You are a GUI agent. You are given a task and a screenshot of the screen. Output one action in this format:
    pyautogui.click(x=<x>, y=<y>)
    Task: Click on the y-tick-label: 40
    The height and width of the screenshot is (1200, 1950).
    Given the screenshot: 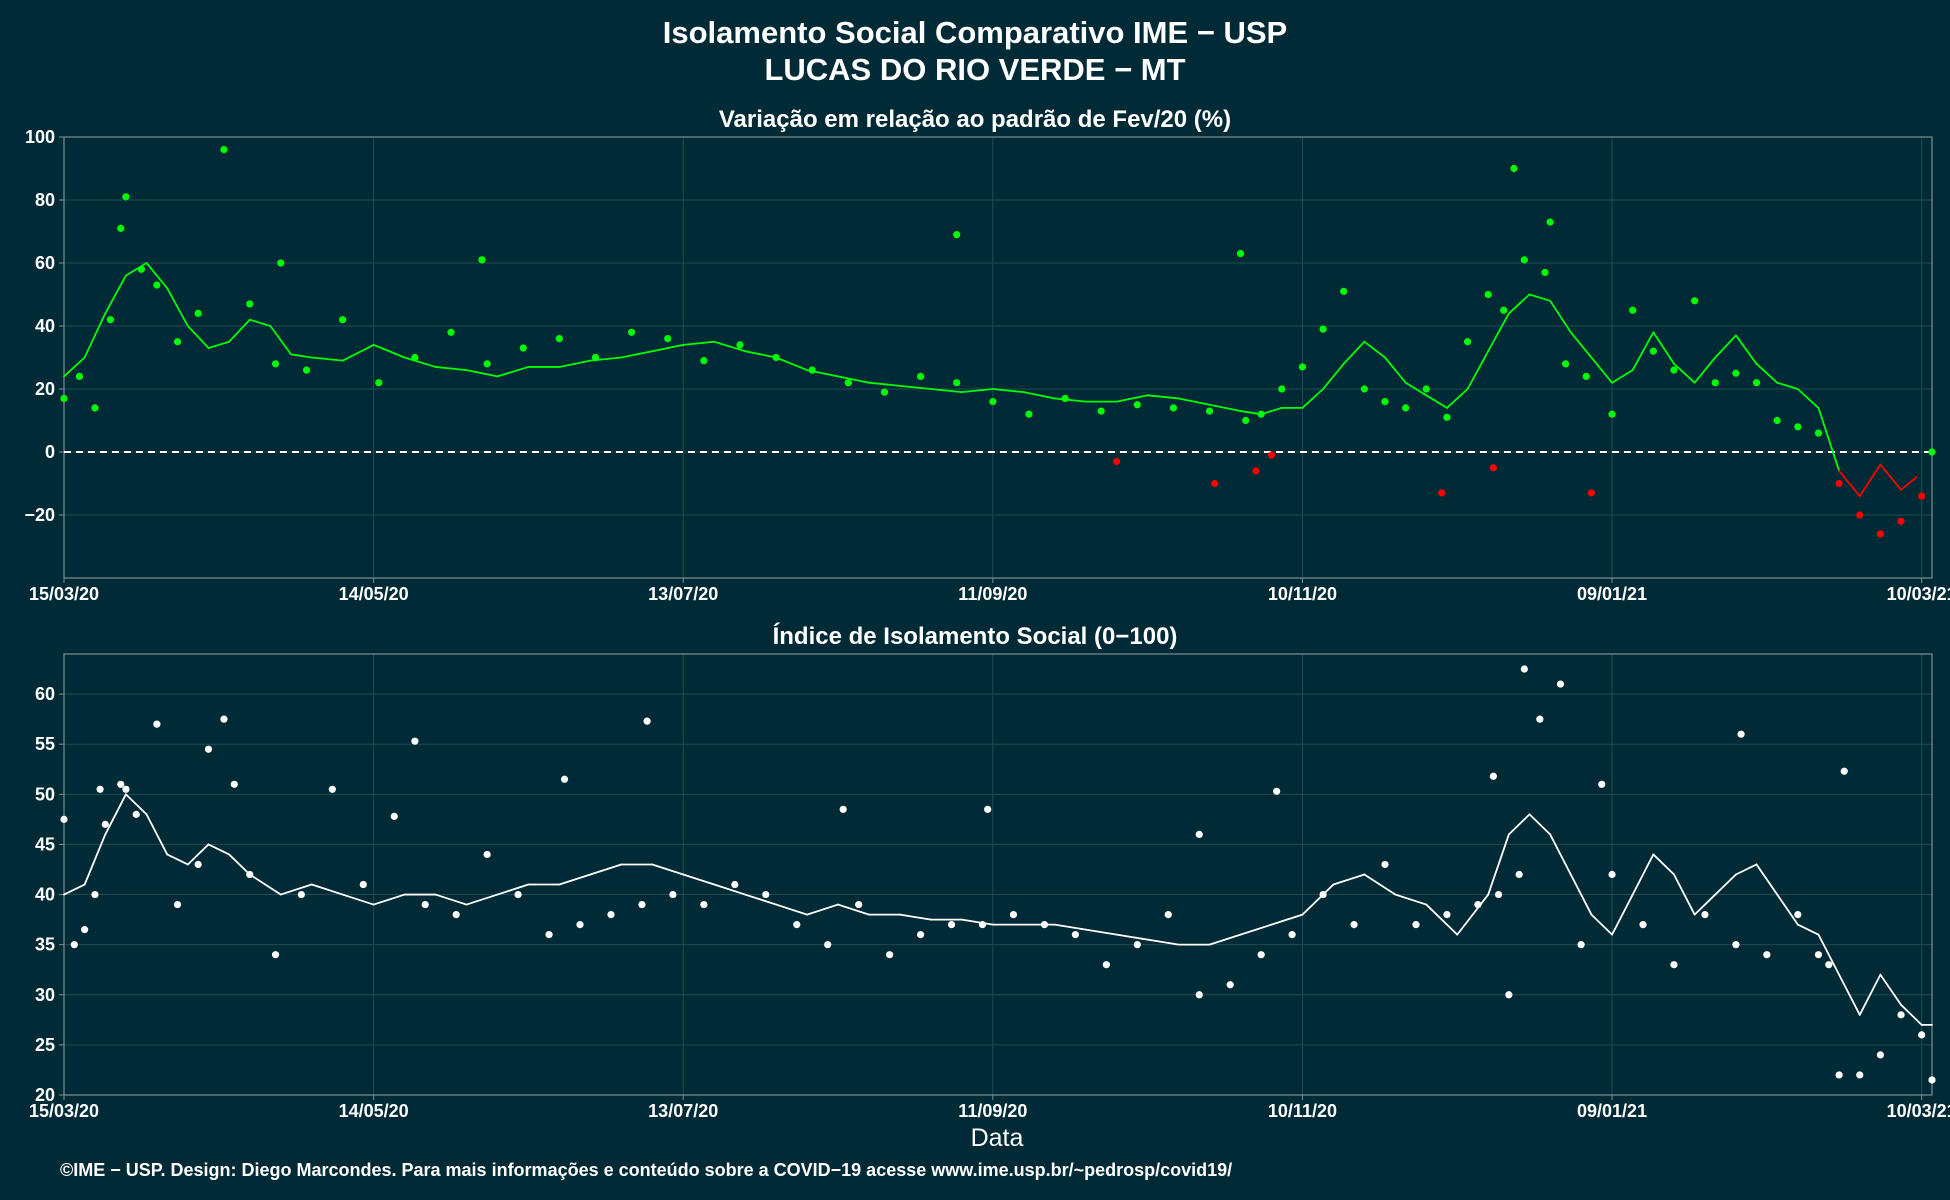 What is the action you would take?
    pyautogui.click(x=45, y=895)
    